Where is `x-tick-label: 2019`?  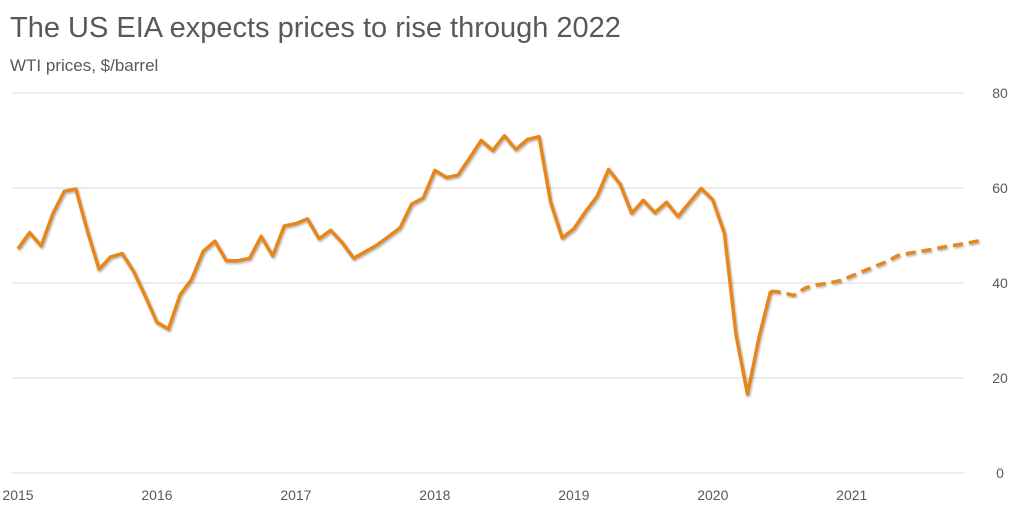
x-tick-label: 2019 is located at coordinates (573, 495).